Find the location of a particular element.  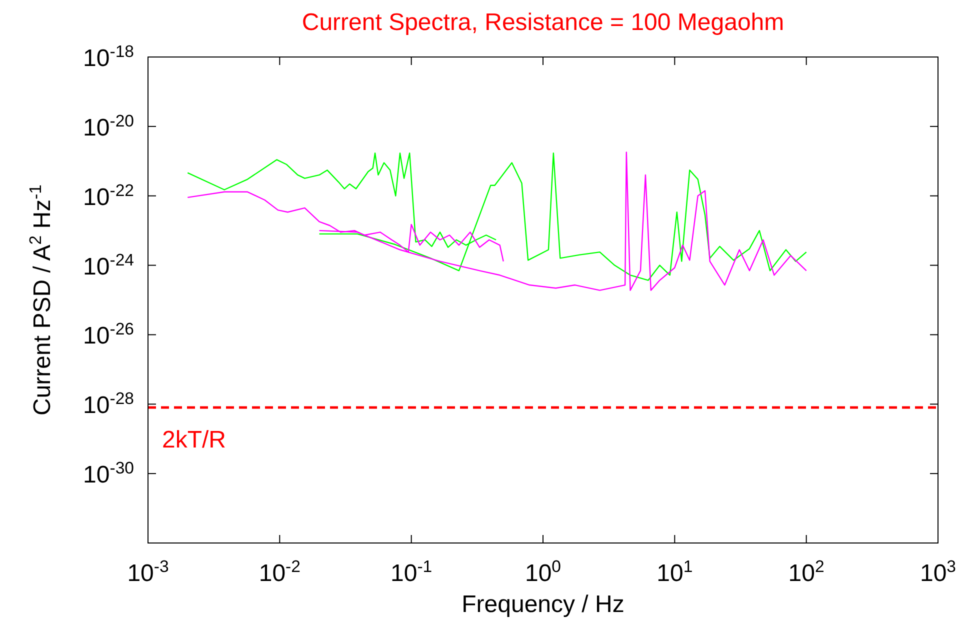

x-tick-label: 10$^{2}$ is located at coordinates (806, 571).